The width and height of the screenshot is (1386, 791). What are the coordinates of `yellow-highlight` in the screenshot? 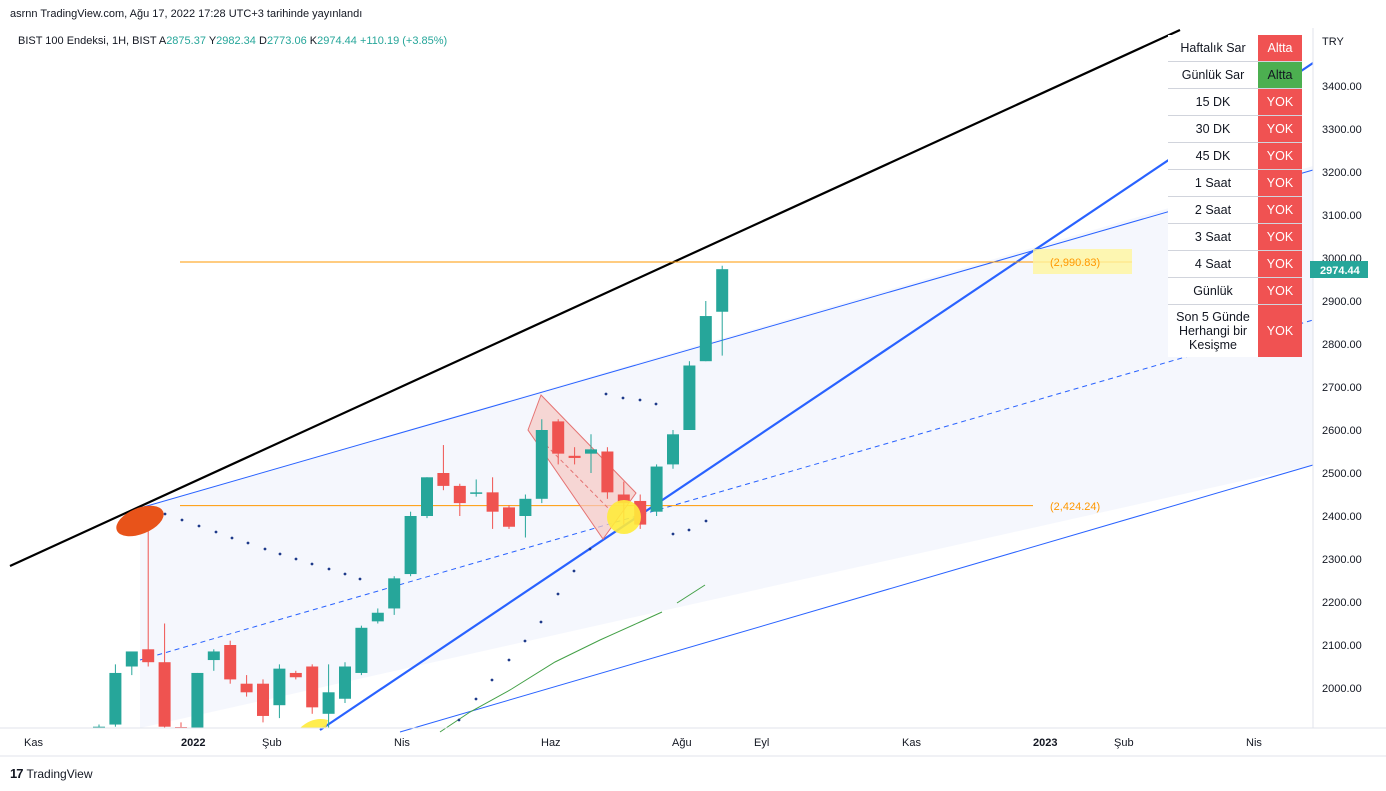 It's located at (624, 517).